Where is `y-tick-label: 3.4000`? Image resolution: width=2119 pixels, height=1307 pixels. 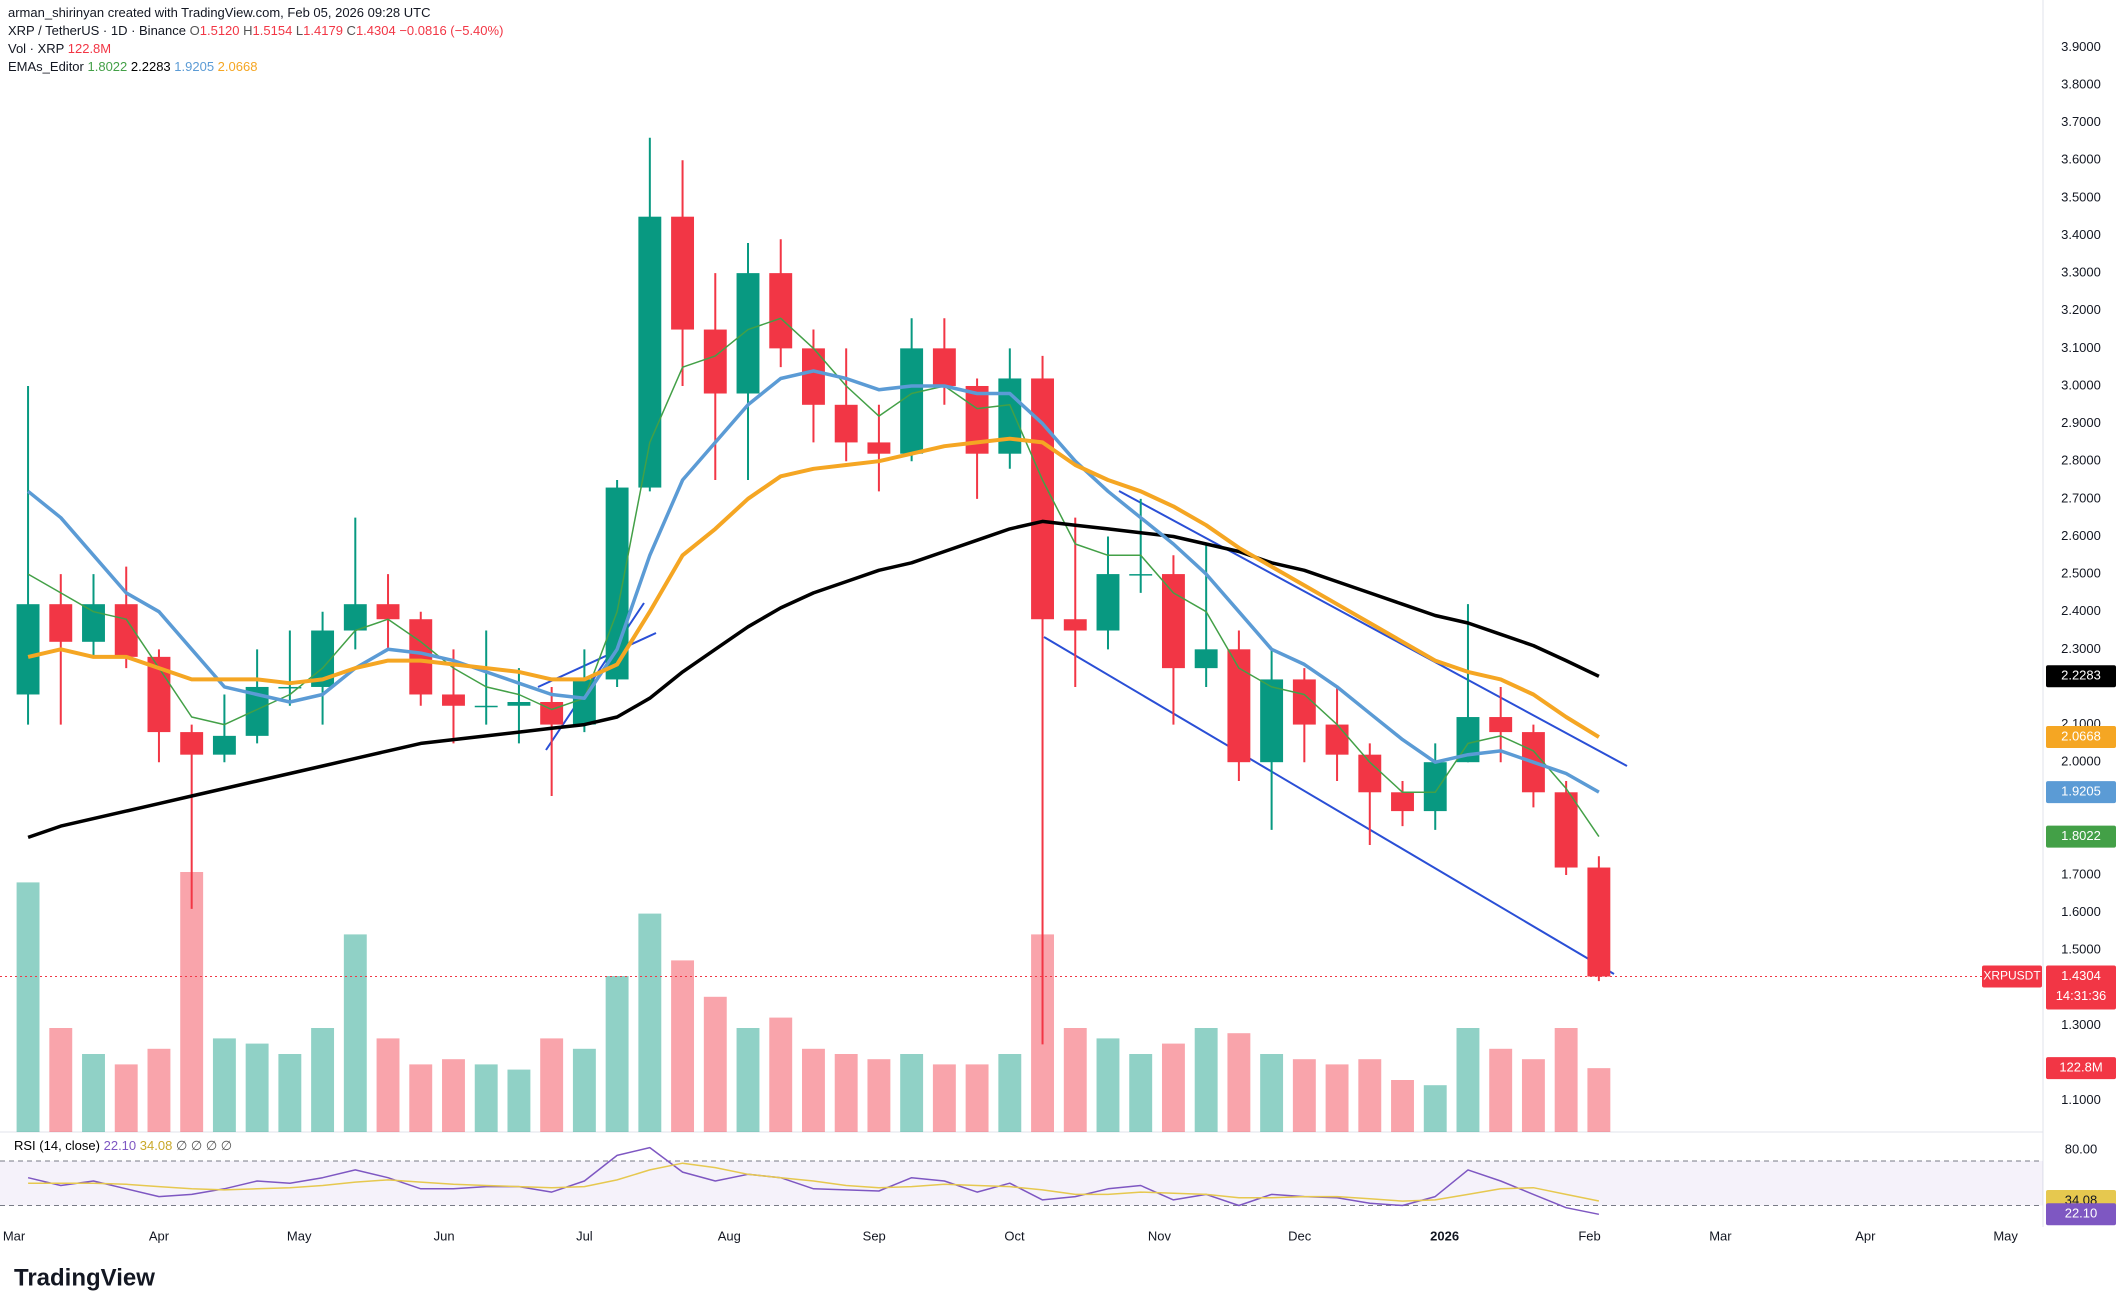 y-tick-label: 3.4000 is located at coordinates (2081, 234).